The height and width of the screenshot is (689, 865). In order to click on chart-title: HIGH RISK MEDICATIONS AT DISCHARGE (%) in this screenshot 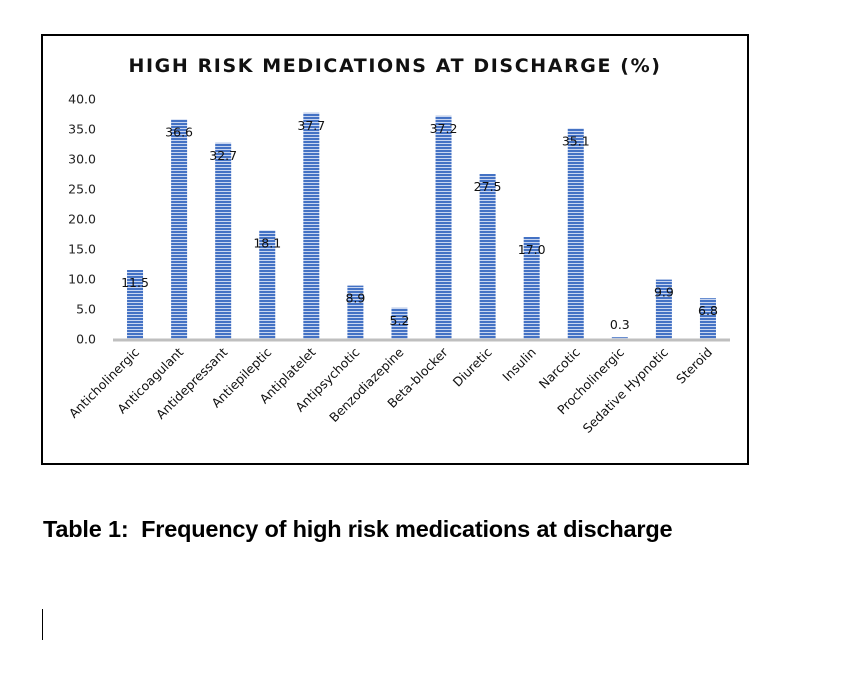, I will do `click(395, 66)`.